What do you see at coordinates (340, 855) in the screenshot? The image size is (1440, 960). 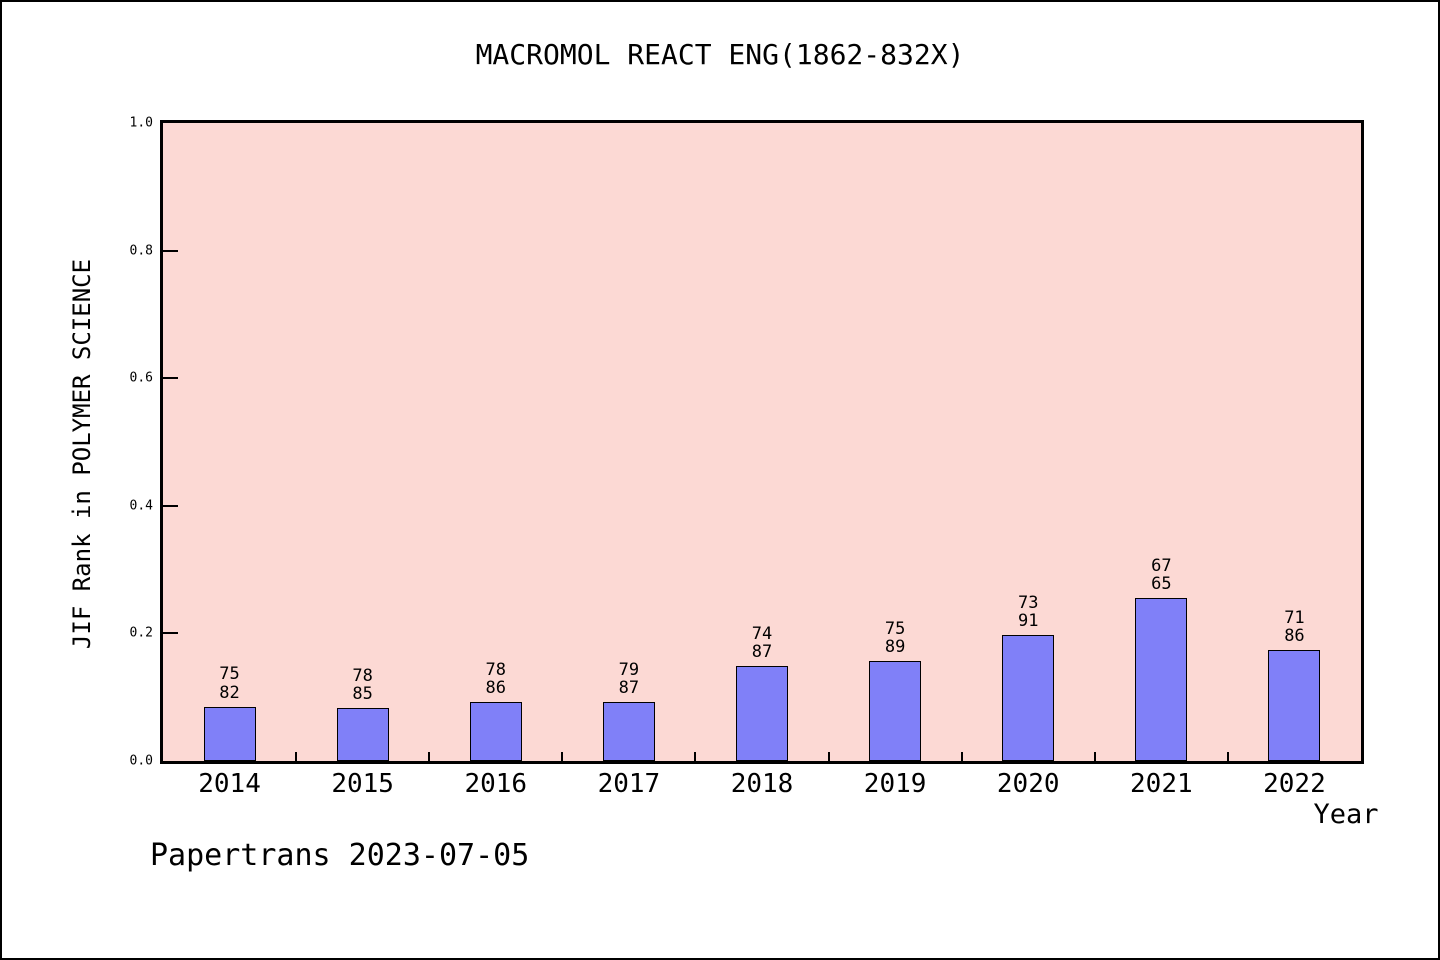 I see `footer-watermark: Papertrans 2023-07-05` at bounding box center [340, 855].